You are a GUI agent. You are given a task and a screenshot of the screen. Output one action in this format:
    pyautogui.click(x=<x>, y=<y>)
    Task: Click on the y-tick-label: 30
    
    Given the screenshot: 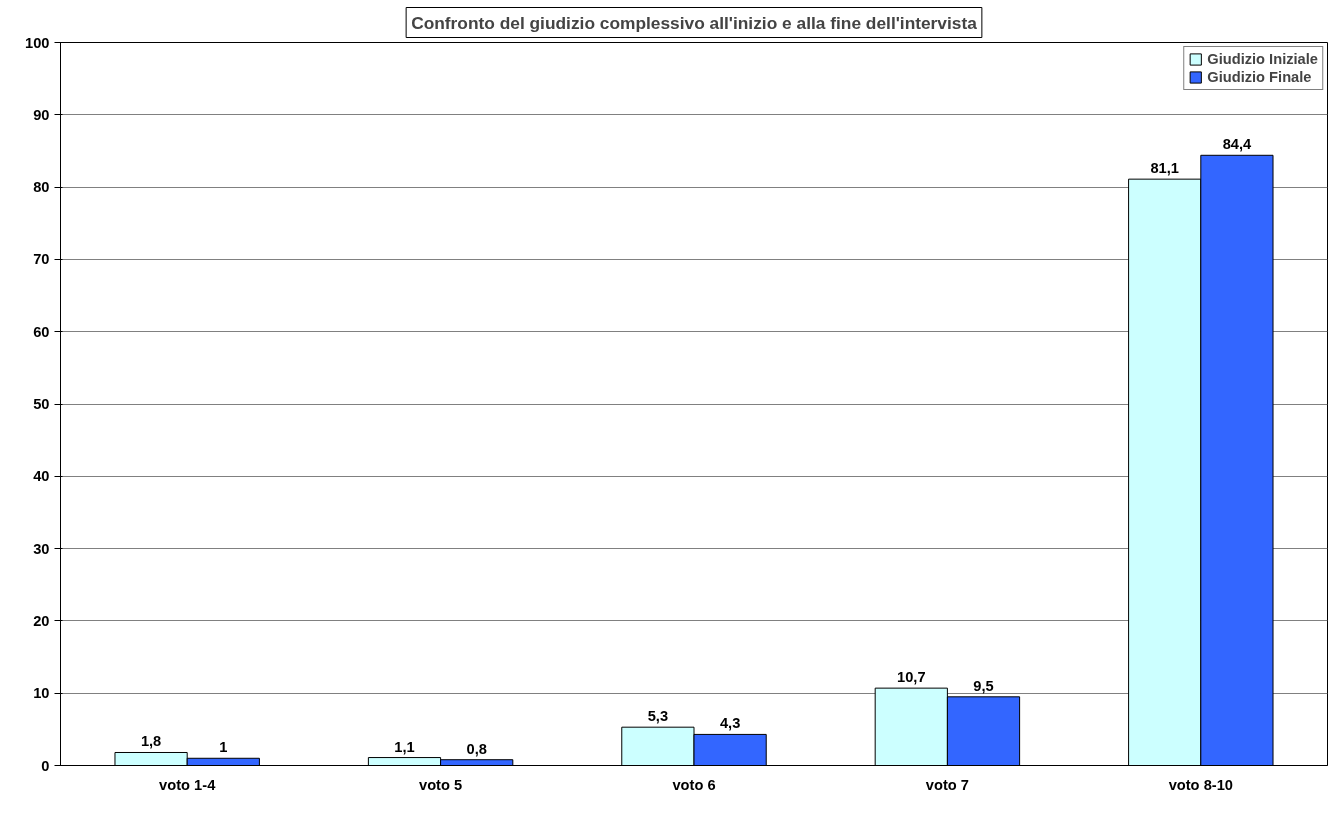 What is the action you would take?
    pyautogui.click(x=41, y=548)
    